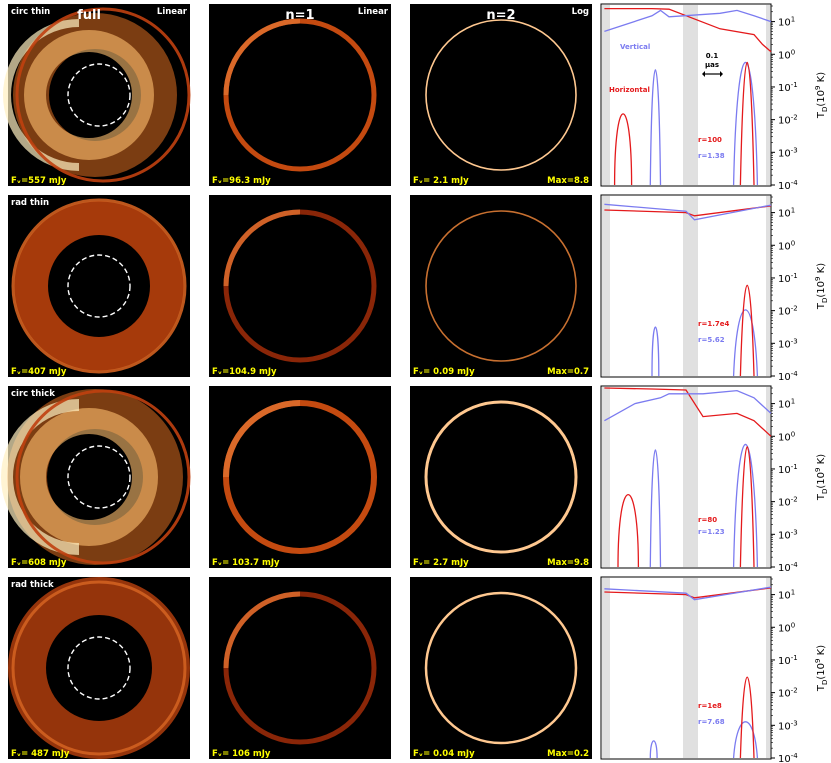 This screenshot has height=763, width=831. I want to click on flux-label: Fᵥ= 2.1 mJy, so click(441, 181).